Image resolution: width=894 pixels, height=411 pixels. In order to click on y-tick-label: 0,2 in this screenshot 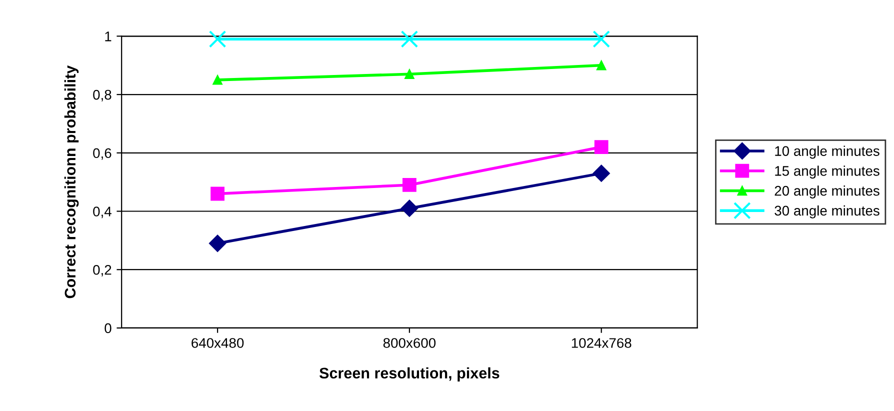, I will do `click(102, 270)`.